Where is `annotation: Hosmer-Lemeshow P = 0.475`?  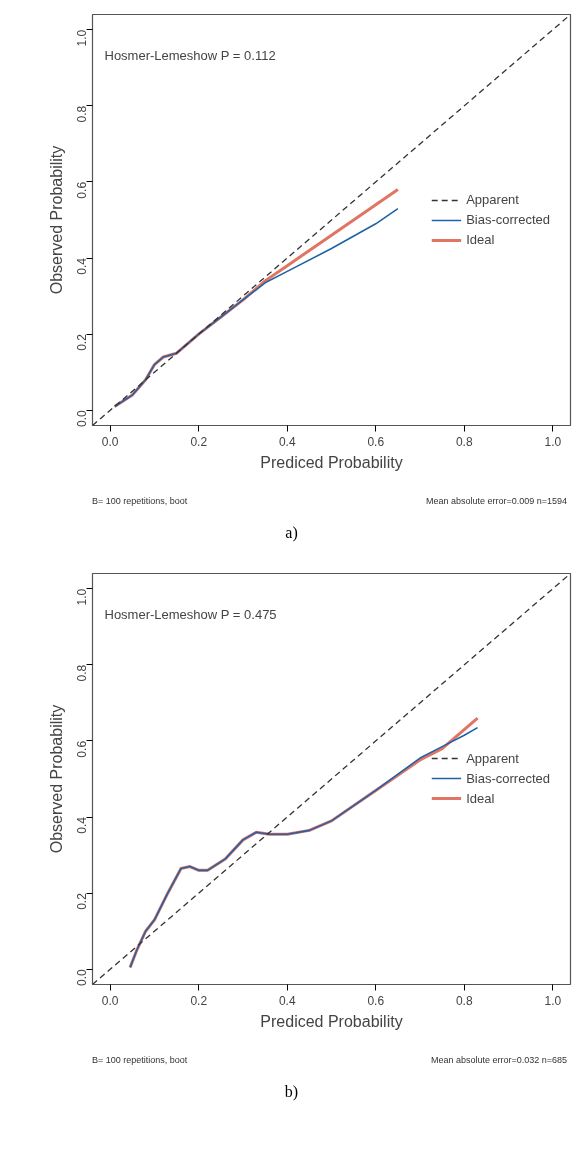 annotation: Hosmer-Lemeshow P = 0.475 is located at coordinates (190, 614).